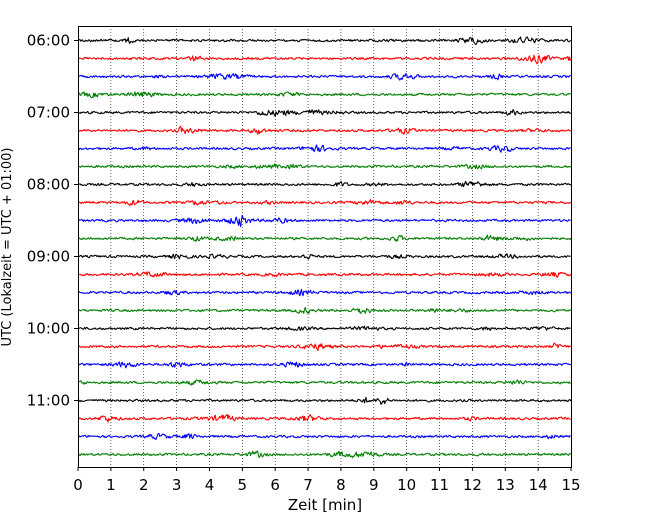 This screenshot has height=520, width=650. I want to click on y-tick-label-5: 11:00, so click(48, 401).